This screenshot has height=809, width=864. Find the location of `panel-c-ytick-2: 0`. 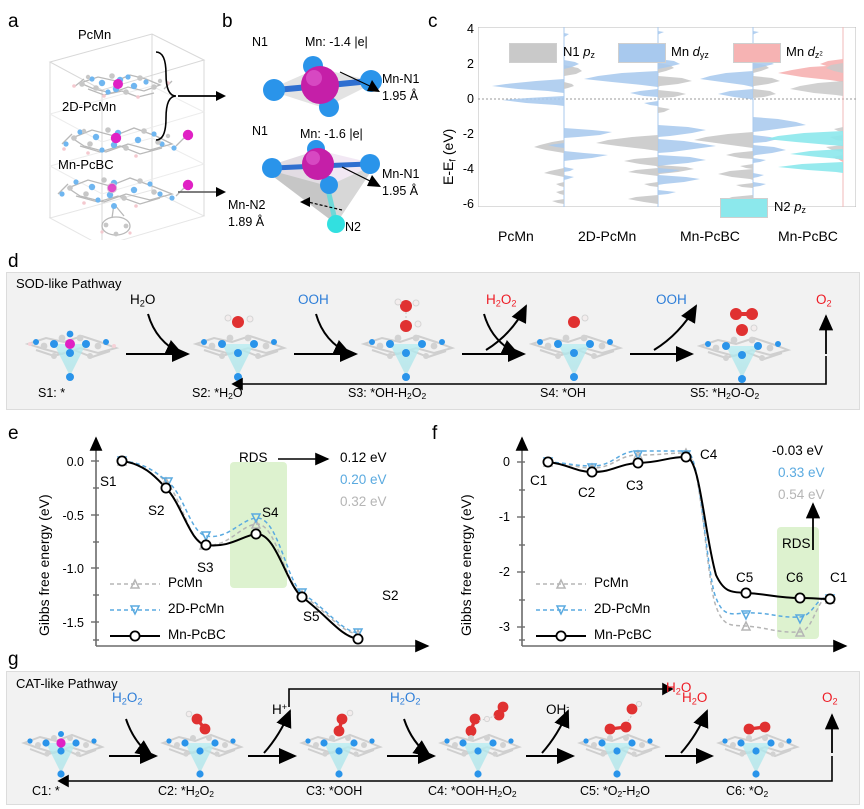

panel-c-ytick-2: 0 is located at coordinates (470, 99).